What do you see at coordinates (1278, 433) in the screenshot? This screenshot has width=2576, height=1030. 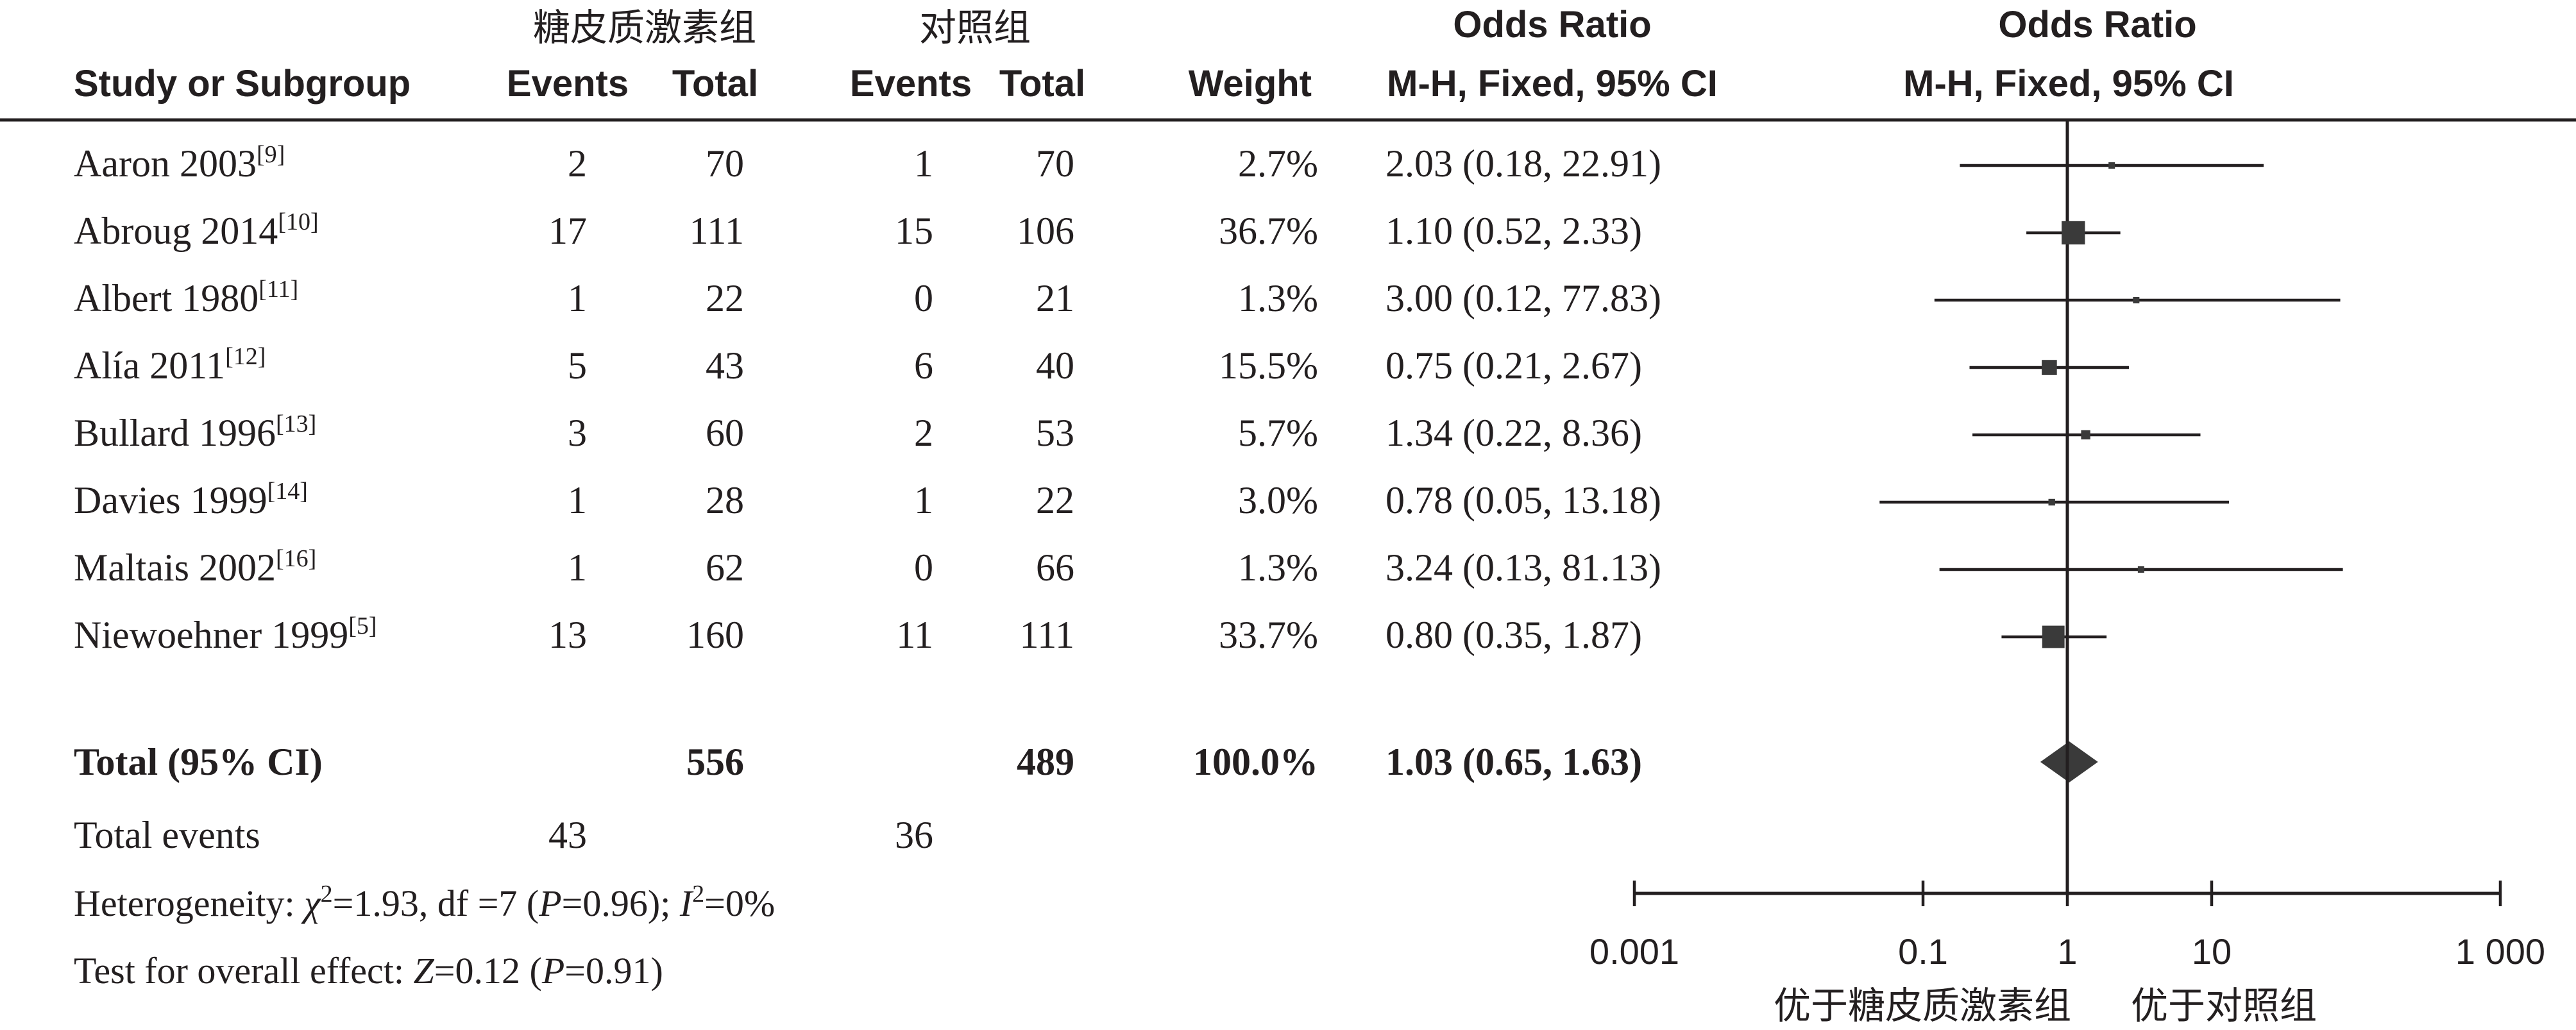 I see `study-weight: 5.7%` at bounding box center [1278, 433].